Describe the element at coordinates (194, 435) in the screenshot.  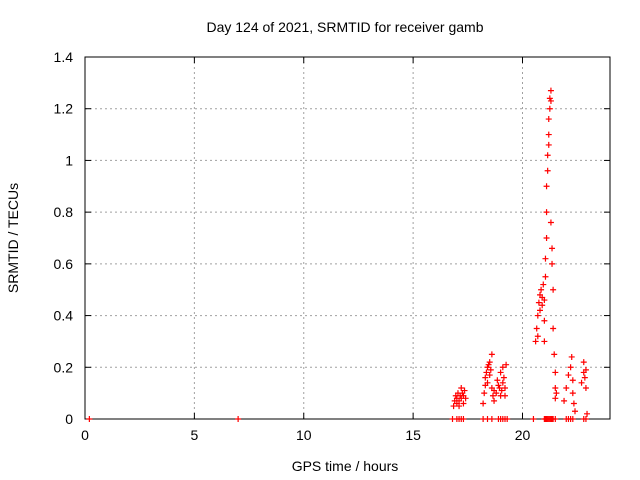
I see `x-tick-label: 5` at that location.